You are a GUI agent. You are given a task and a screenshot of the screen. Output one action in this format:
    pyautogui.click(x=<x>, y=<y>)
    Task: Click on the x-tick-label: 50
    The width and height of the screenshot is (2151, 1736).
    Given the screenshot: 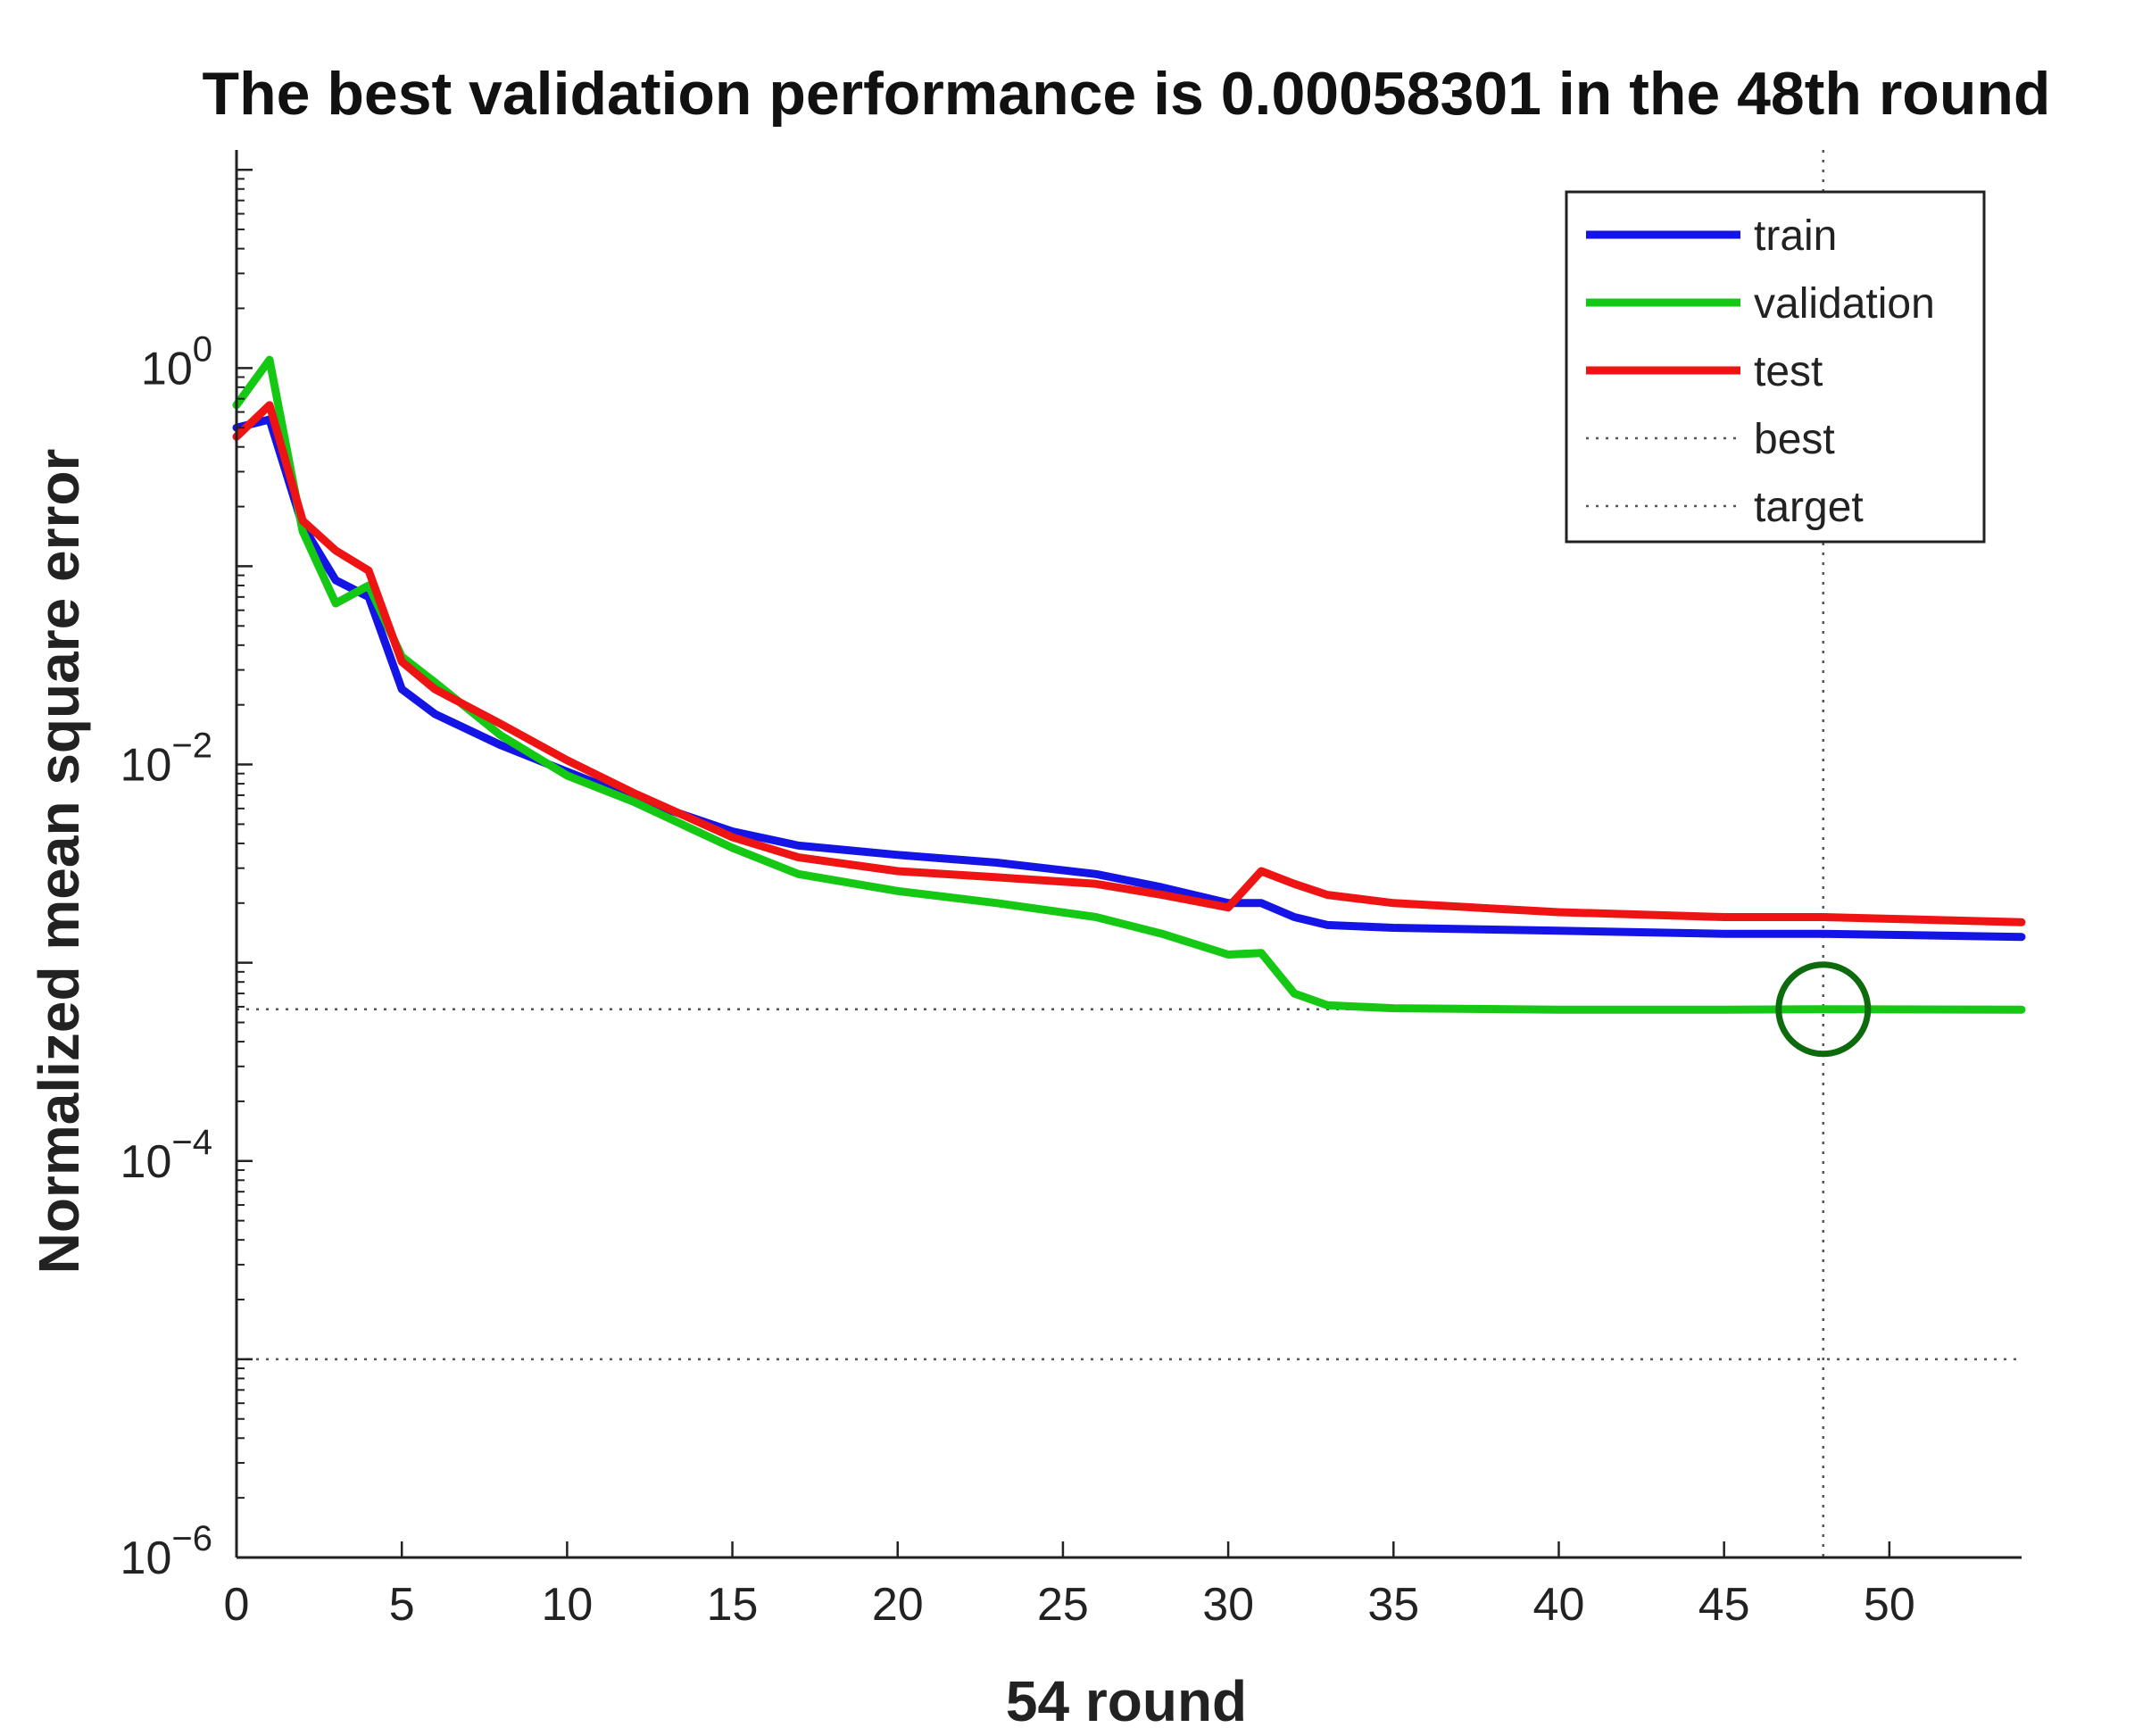 What is the action you would take?
    pyautogui.click(x=1890, y=1605)
    